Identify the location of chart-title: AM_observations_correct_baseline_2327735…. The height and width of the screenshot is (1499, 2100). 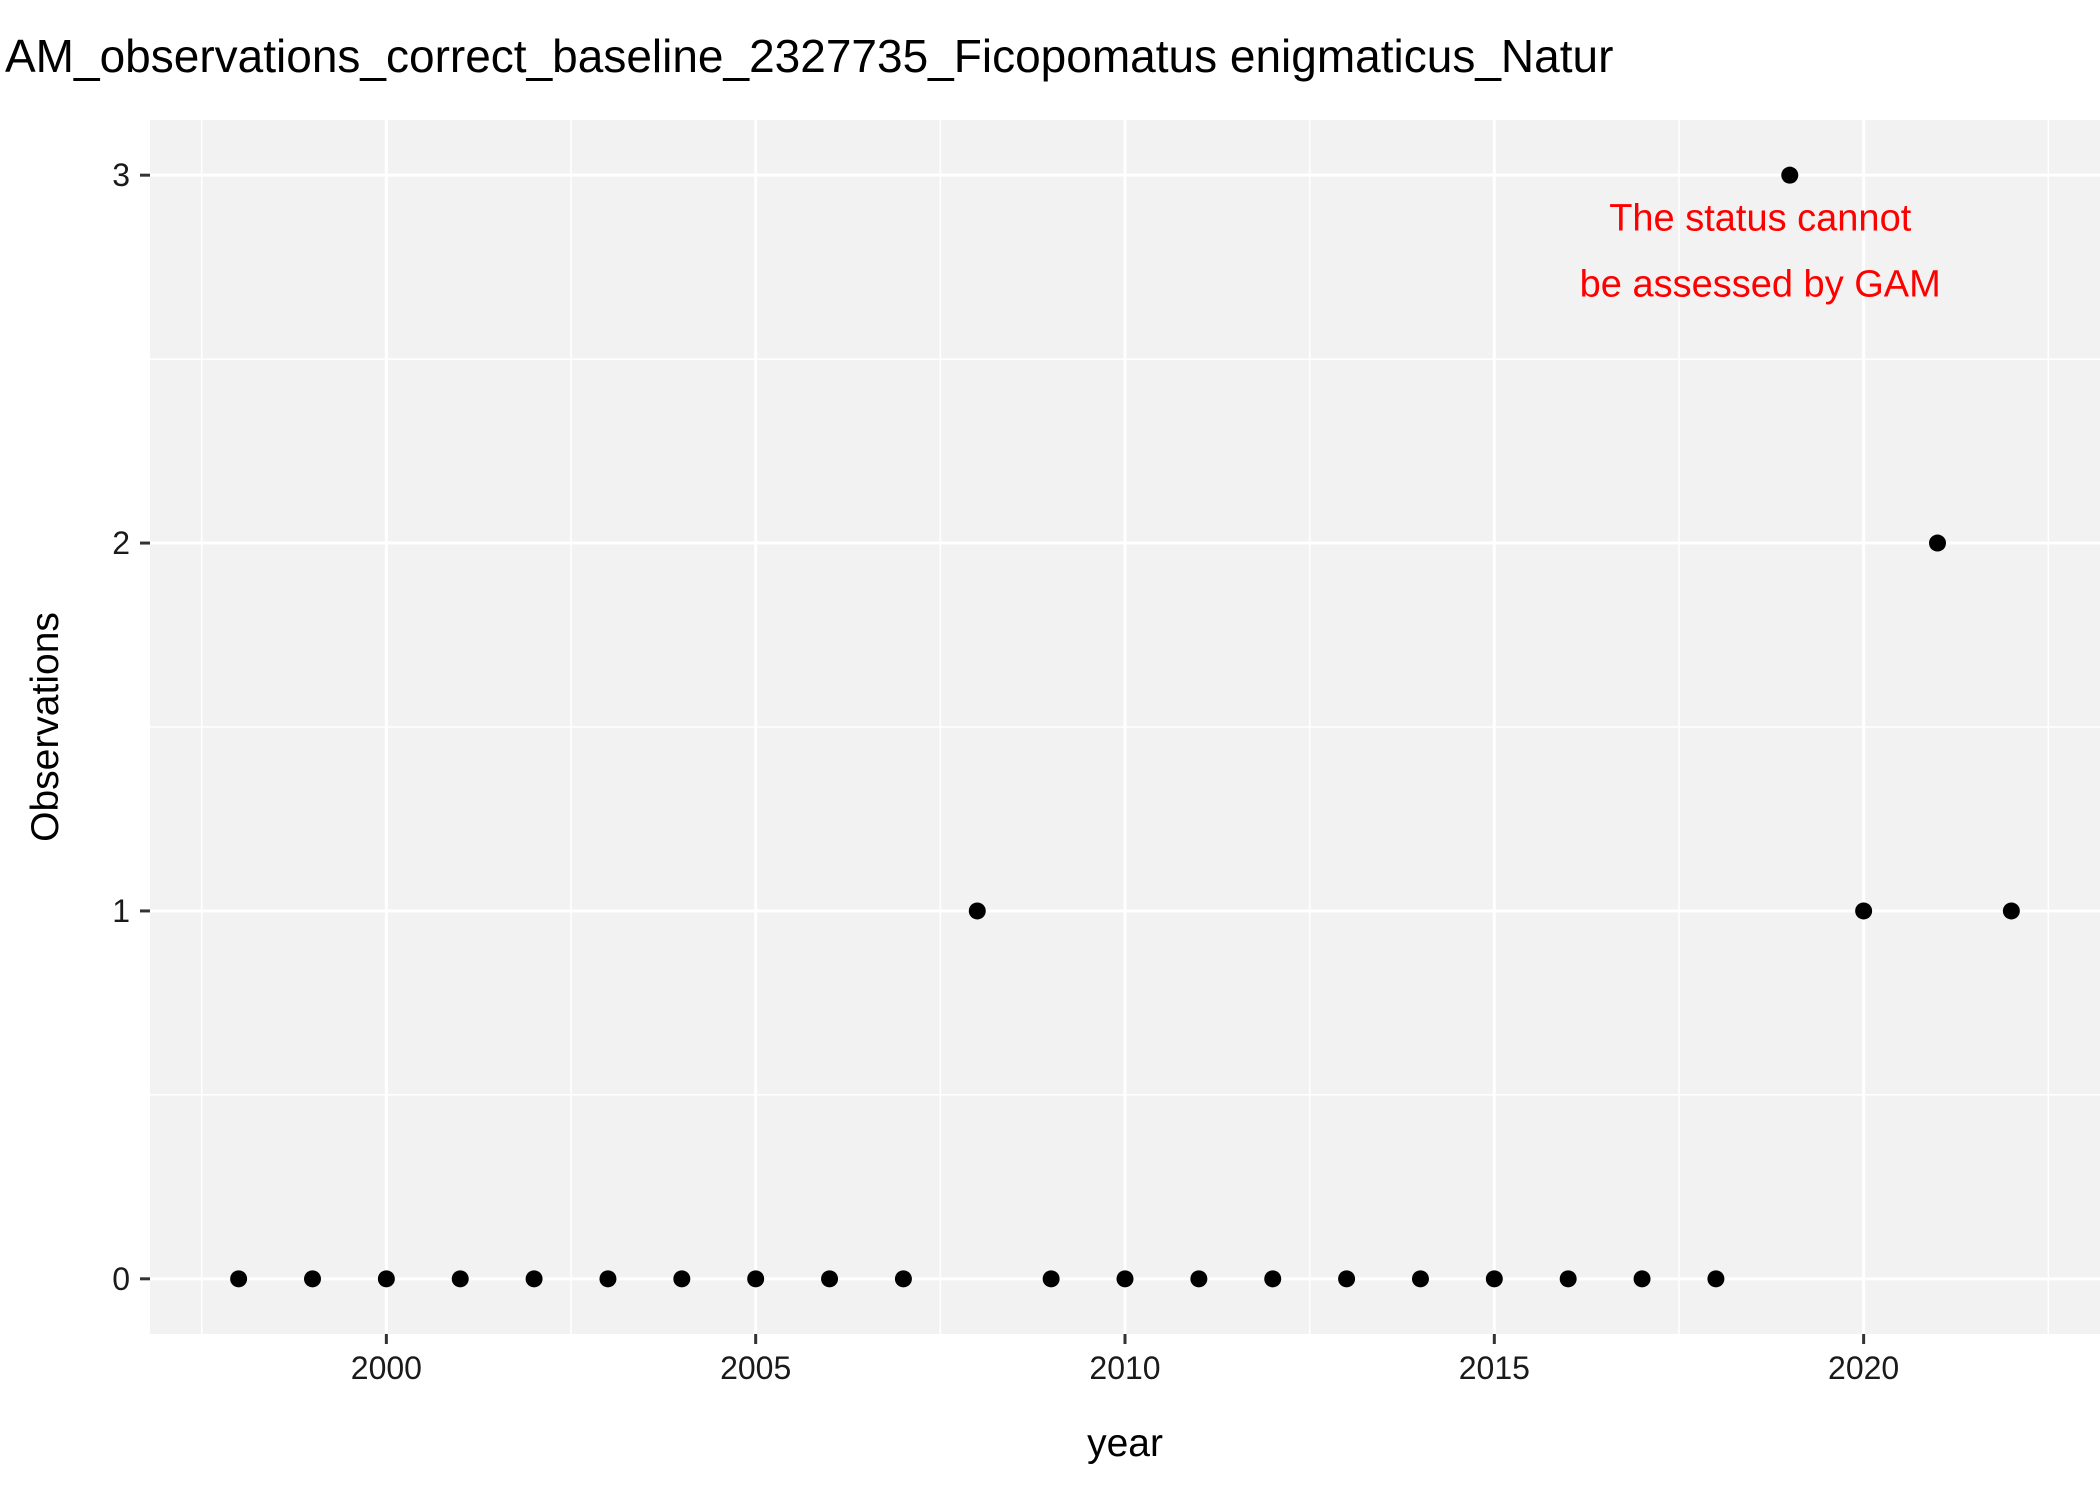
(809, 56).